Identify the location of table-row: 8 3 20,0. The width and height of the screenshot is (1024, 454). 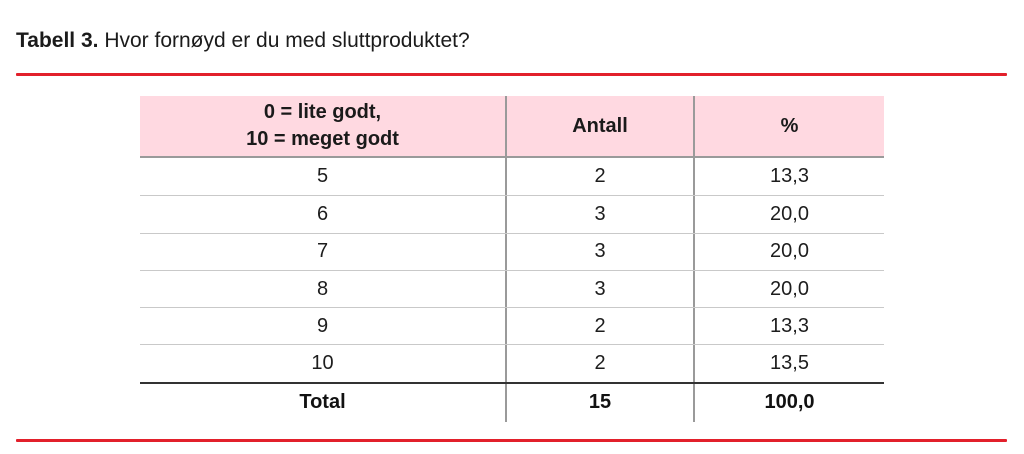
(512, 288).